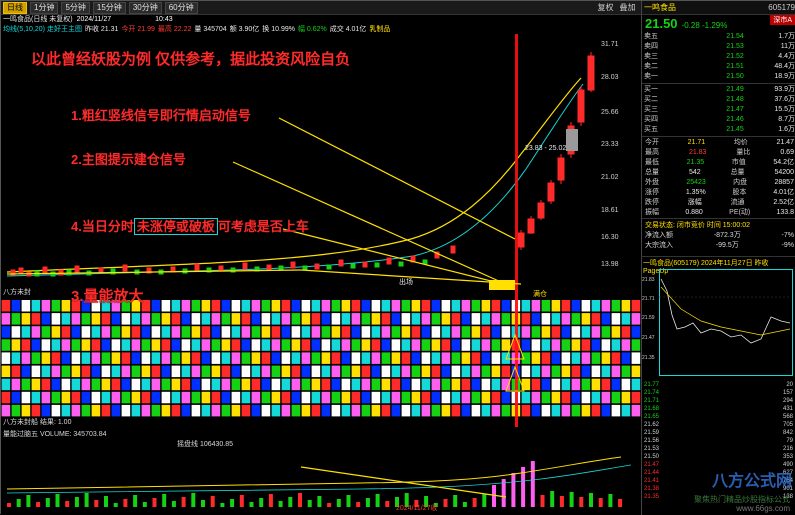 Image resolution: width=795 pixels, height=515 pixels. What do you see at coordinates (17, 292) in the screenshot?
I see `kline-sub-label: 八方未封` at bounding box center [17, 292].